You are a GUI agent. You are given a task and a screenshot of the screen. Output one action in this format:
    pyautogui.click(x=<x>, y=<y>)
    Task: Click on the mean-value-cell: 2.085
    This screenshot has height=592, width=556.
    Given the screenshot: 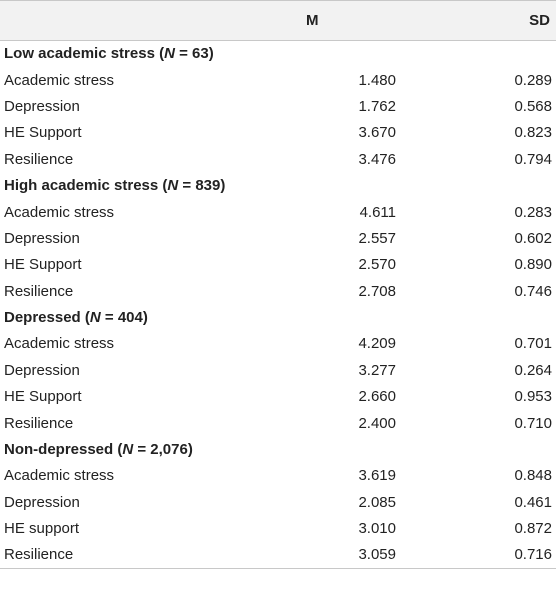 What is the action you would take?
    pyautogui.click(x=377, y=502)
    